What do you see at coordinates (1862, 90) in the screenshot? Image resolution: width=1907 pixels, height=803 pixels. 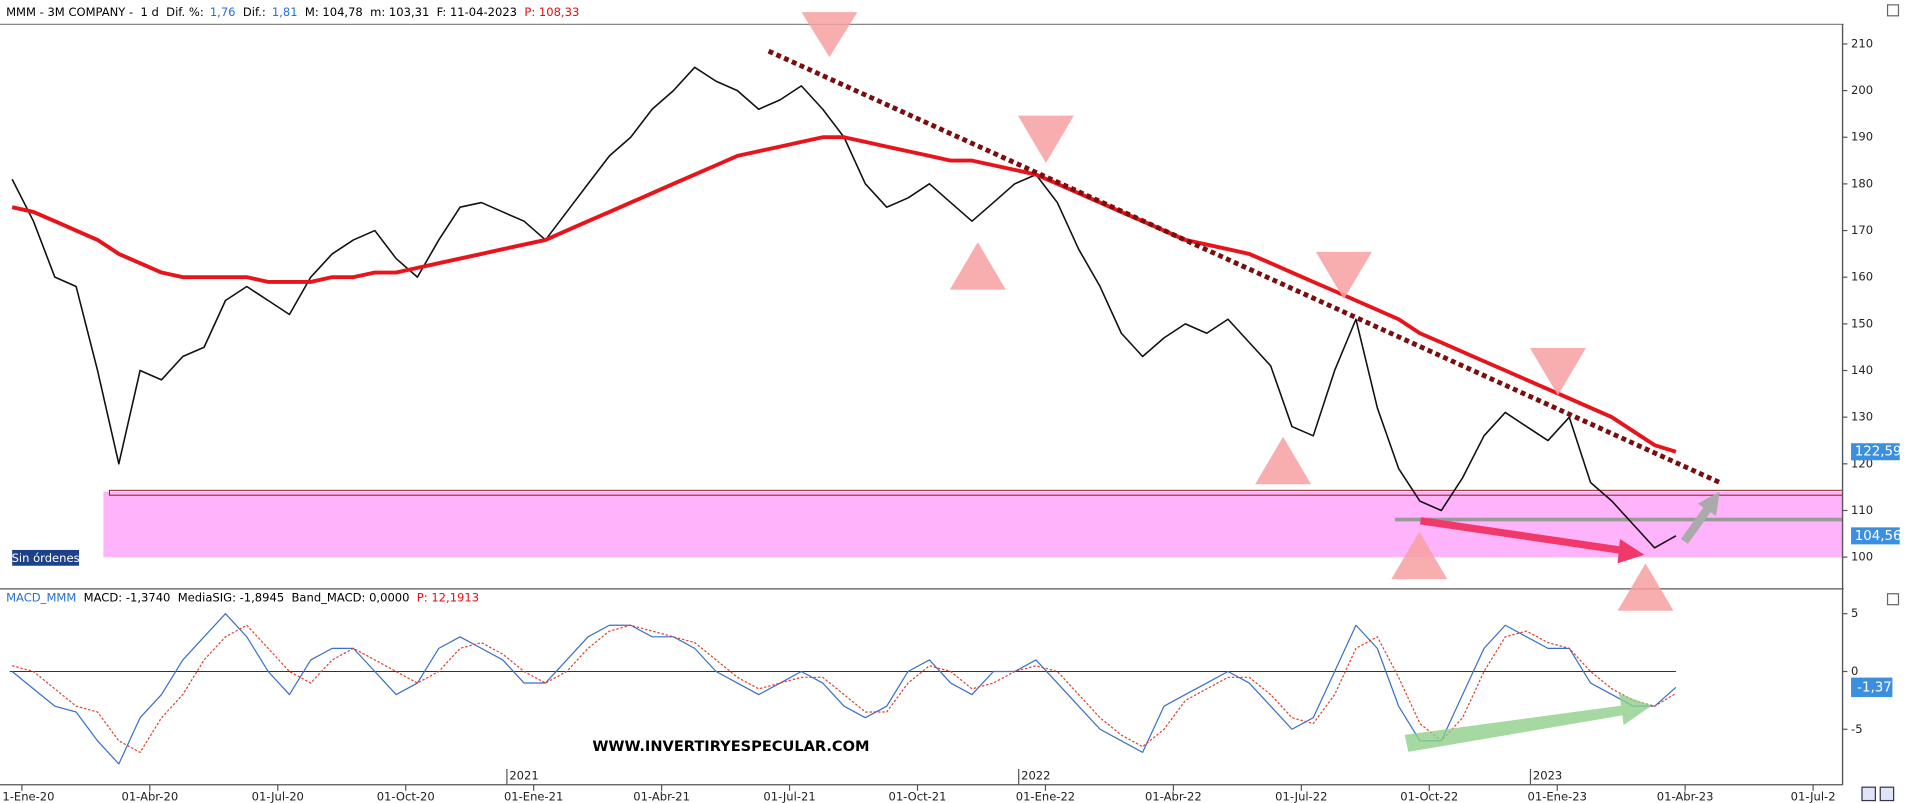 I see `y-tick-label: 200` at bounding box center [1862, 90].